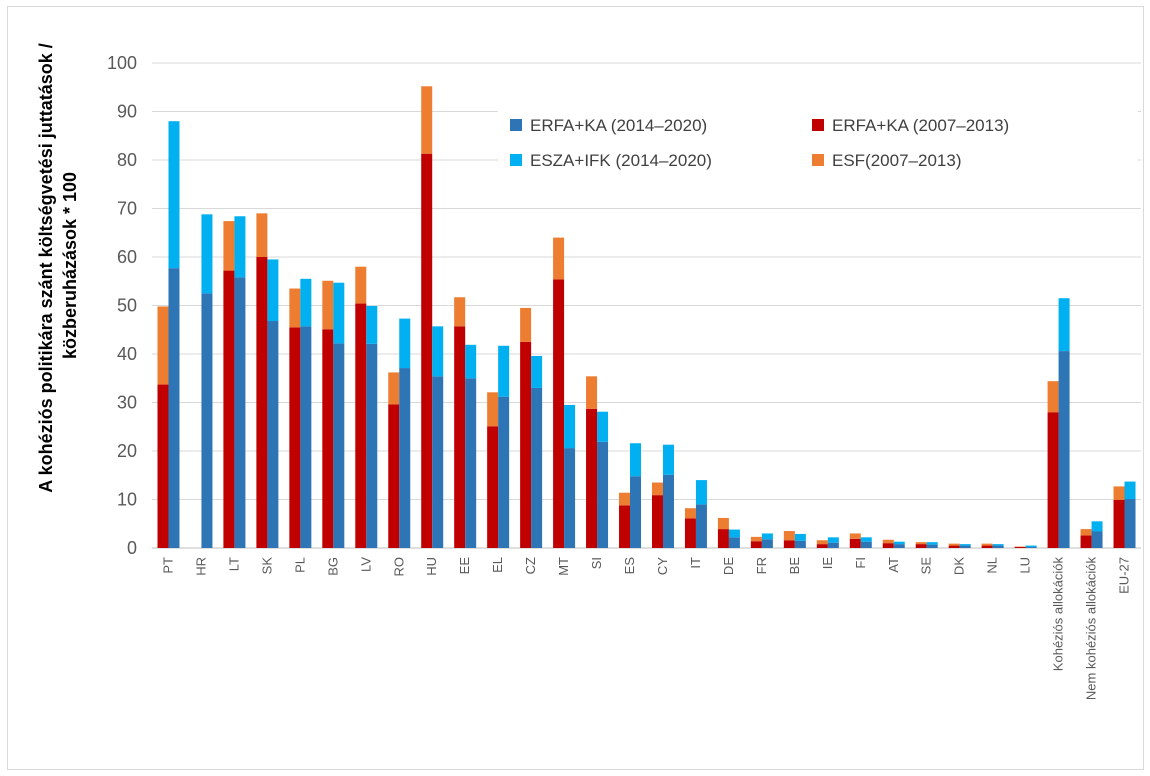 Image resolution: width=1150 pixels, height=776 pixels. Describe the element at coordinates (167, 565) in the screenshot. I see `x-tick-label: PT` at that location.